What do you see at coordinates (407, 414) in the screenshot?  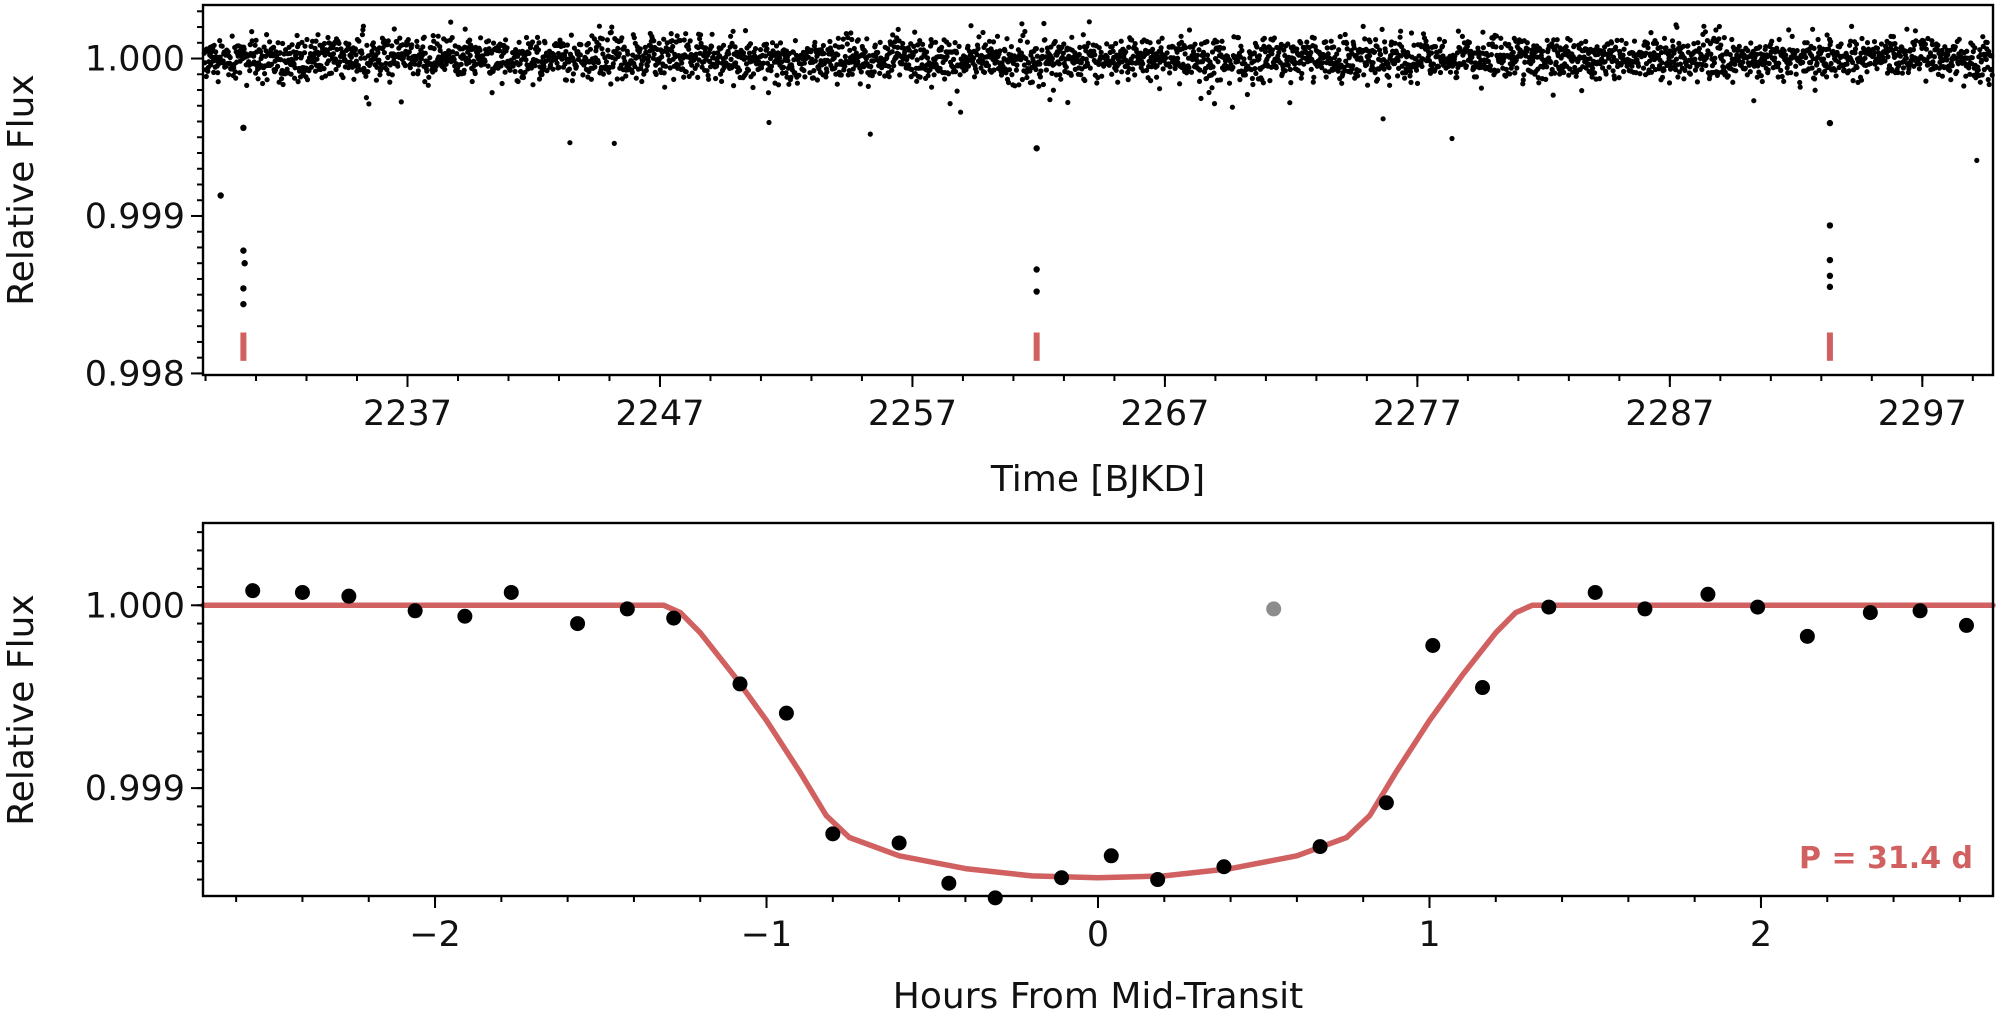 I see `x-tick-label: 2237` at bounding box center [407, 414].